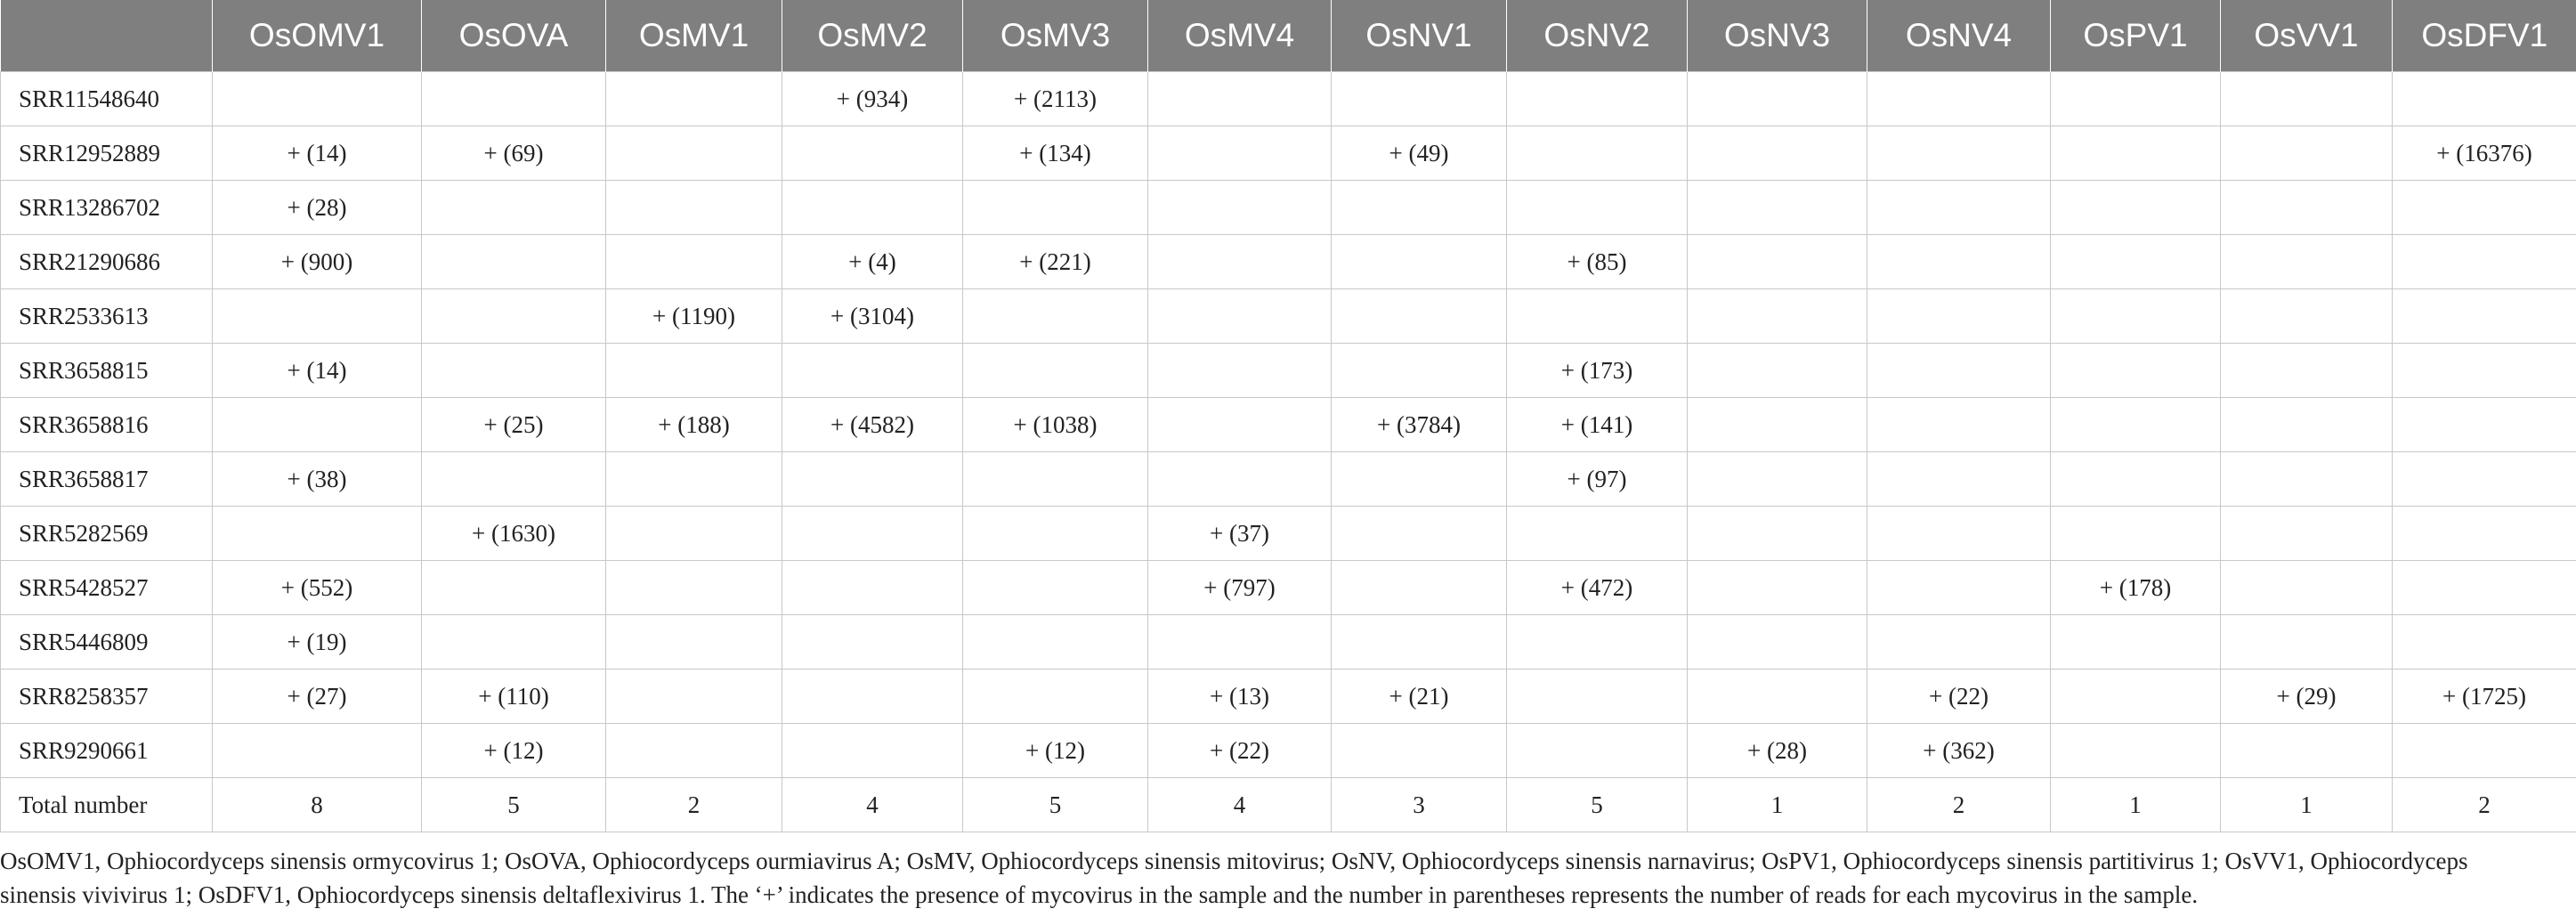  Describe the element at coordinates (514, 696) in the screenshot. I see `table-cell: + (110)` at that location.